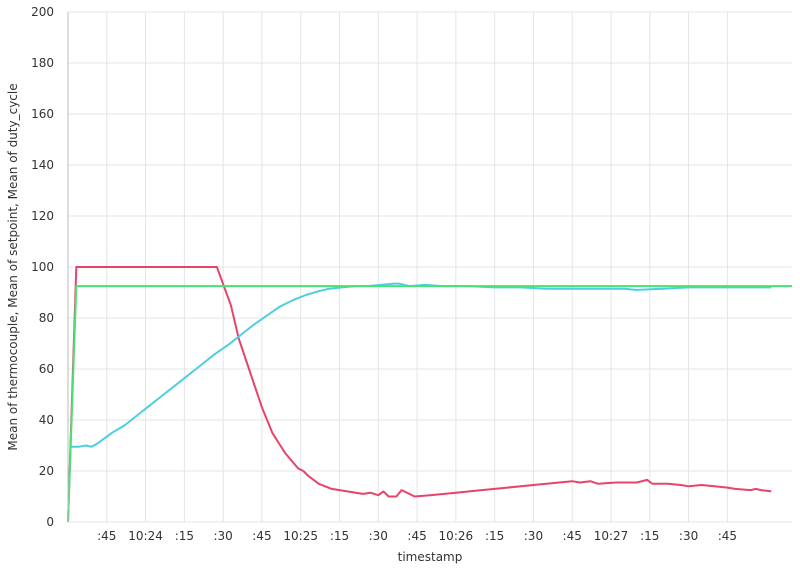 The height and width of the screenshot is (568, 800). I want to click on x-axis-title: timestamp, so click(430, 557).